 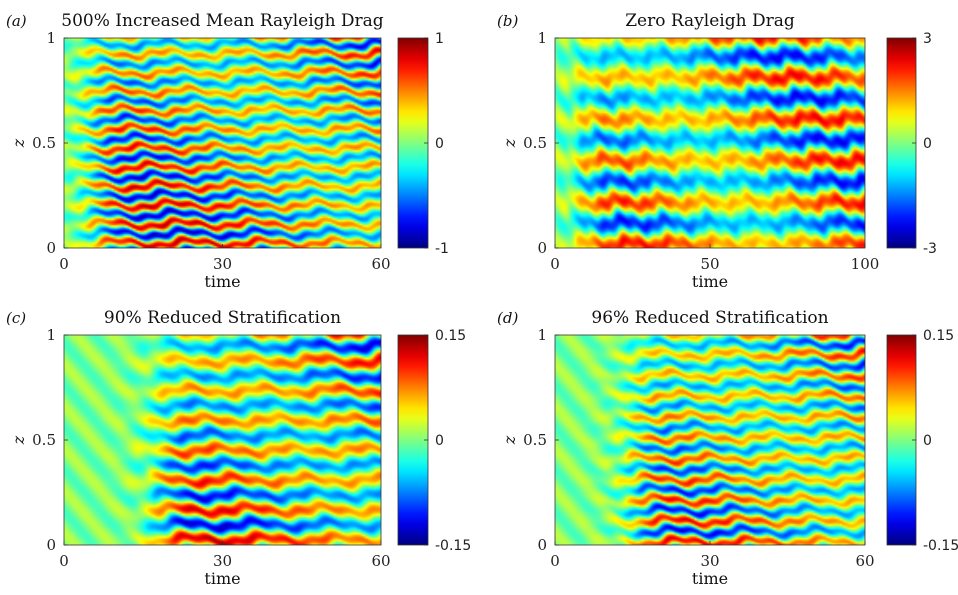 What do you see at coordinates (930, 249) in the screenshot?
I see `colorbar-tick-label: -3` at bounding box center [930, 249].